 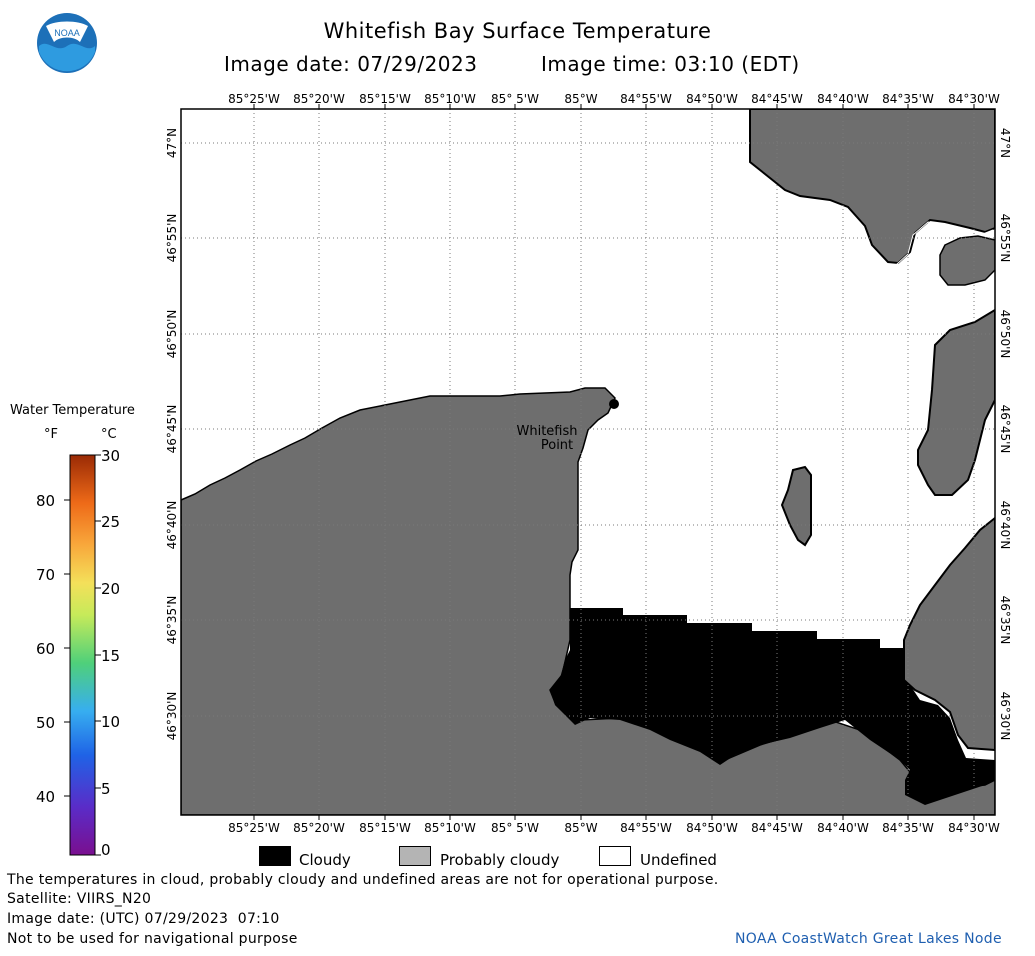 I want to click on whitefish-point-marker, so click(x=614, y=404).